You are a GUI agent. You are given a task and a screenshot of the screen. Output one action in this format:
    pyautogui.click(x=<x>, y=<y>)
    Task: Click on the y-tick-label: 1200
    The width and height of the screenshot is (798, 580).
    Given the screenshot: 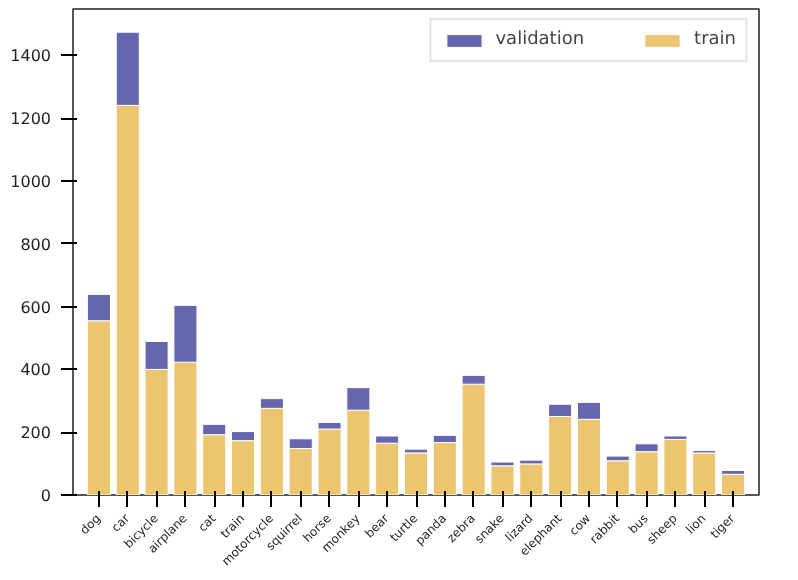 What is the action you would take?
    pyautogui.click(x=30, y=119)
    